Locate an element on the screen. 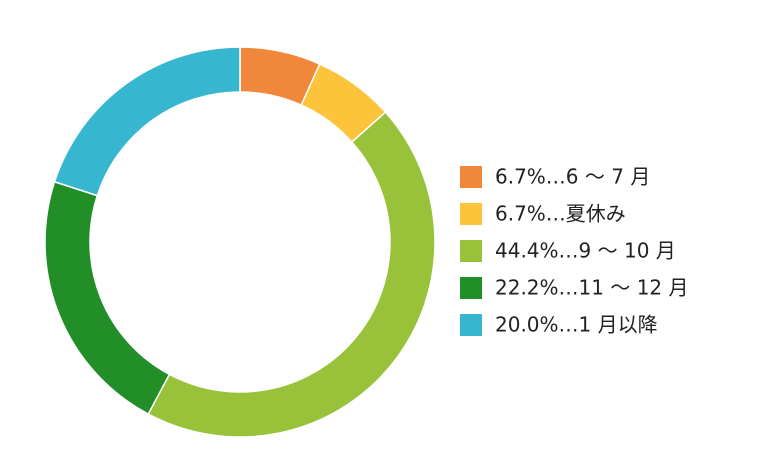 This screenshot has height=471, width=760. legend-label: 6.7%…6 ～ 7 月 is located at coordinates (572, 177).